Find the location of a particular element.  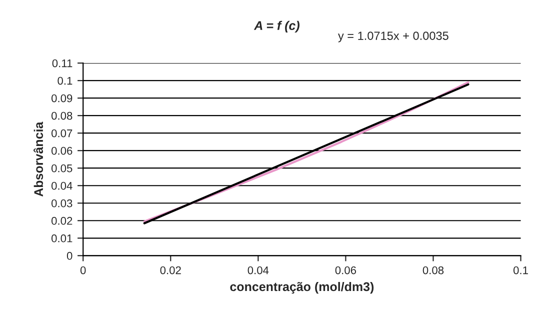

x-tick-label: 0.1 is located at coordinates (520, 270).